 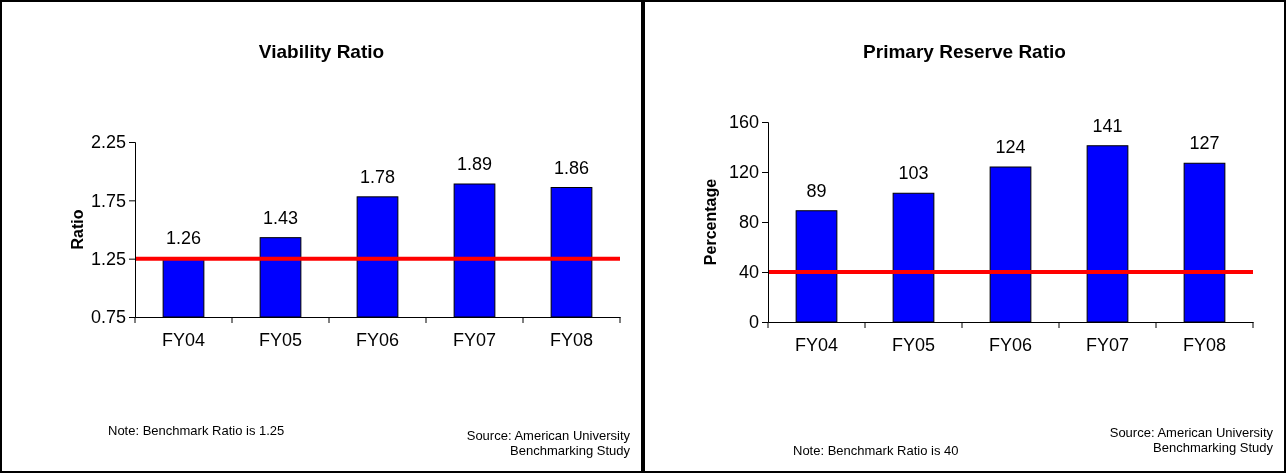 I want to click on y-tick-label: 2.25, so click(x=108, y=142).